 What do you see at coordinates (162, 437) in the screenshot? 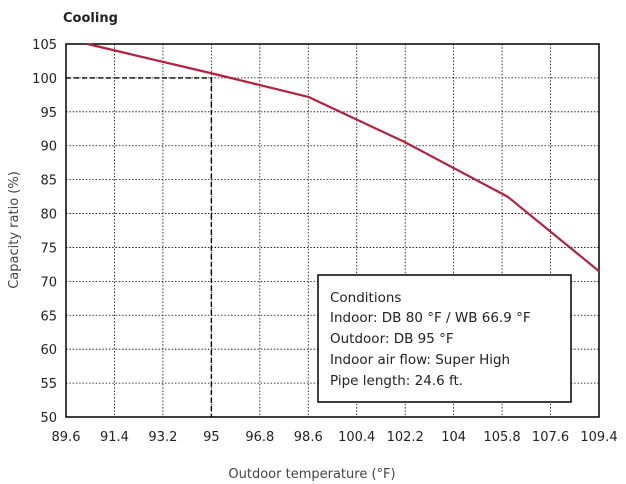
I see `x-tick-label: 93.2` at bounding box center [162, 437].